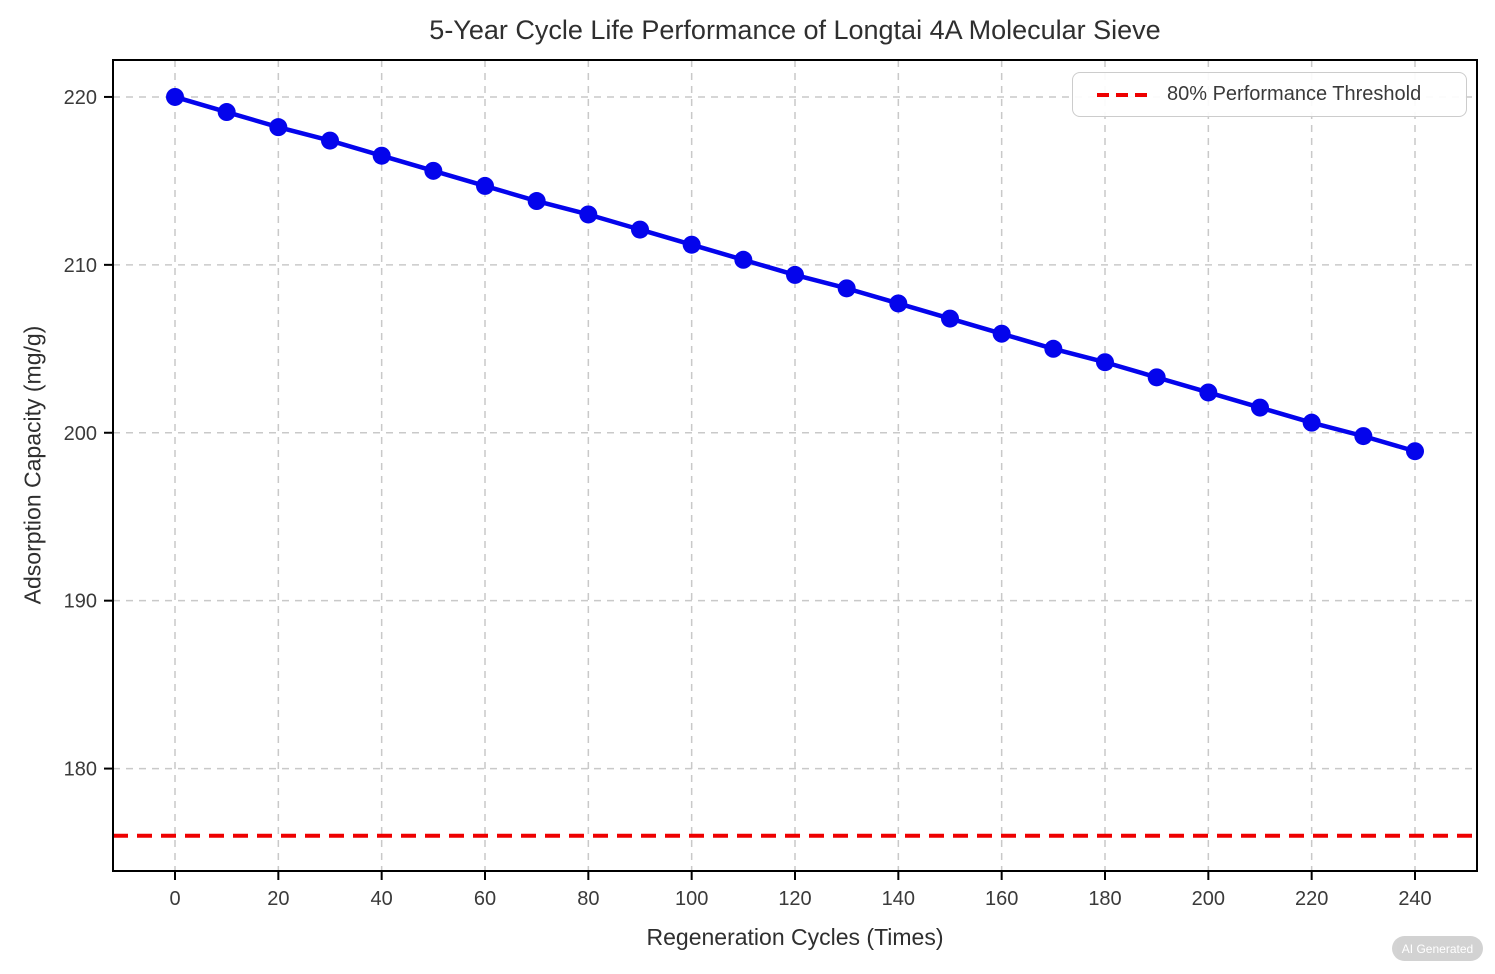 This screenshot has width=1495, height=974. Describe the element at coordinates (80, 602) in the screenshot. I see `y-tick-label: 190` at that location.